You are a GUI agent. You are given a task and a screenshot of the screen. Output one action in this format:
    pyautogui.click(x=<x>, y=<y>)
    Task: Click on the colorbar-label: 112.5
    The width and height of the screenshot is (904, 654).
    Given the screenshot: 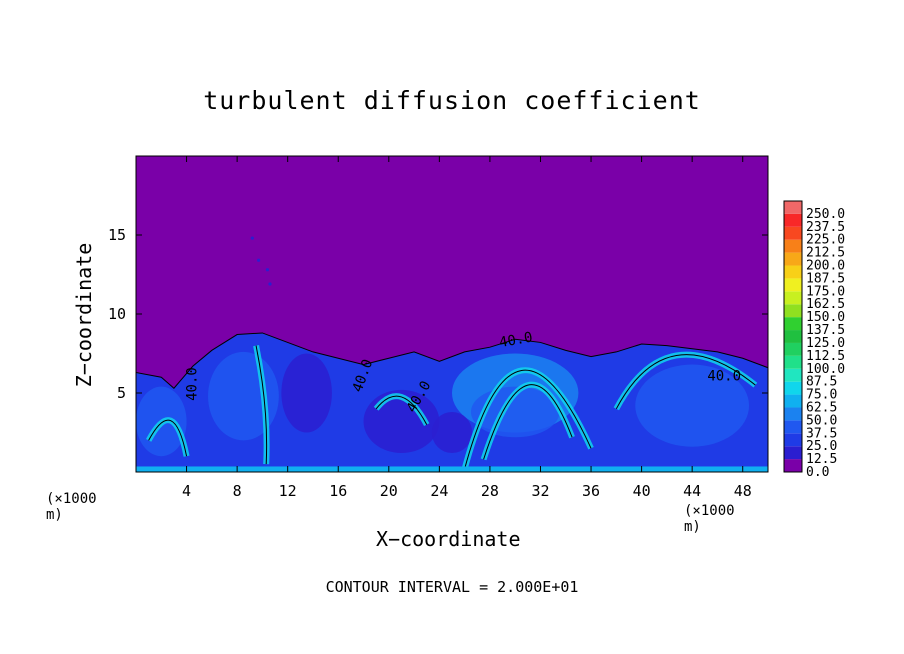 What is the action you would take?
    pyautogui.click(x=825, y=356)
    